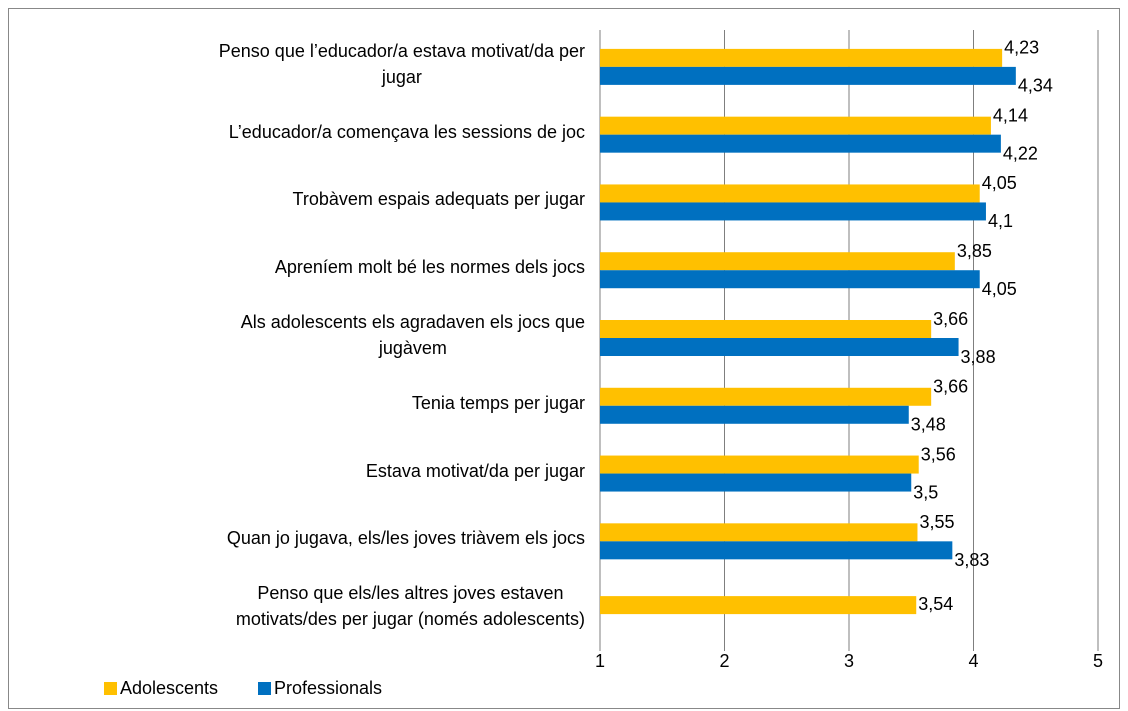 The image size is (1128, 711). Describe the element at coordinates (724, 661) in the screenshot. I see `x-tick-label: 2` at that location.